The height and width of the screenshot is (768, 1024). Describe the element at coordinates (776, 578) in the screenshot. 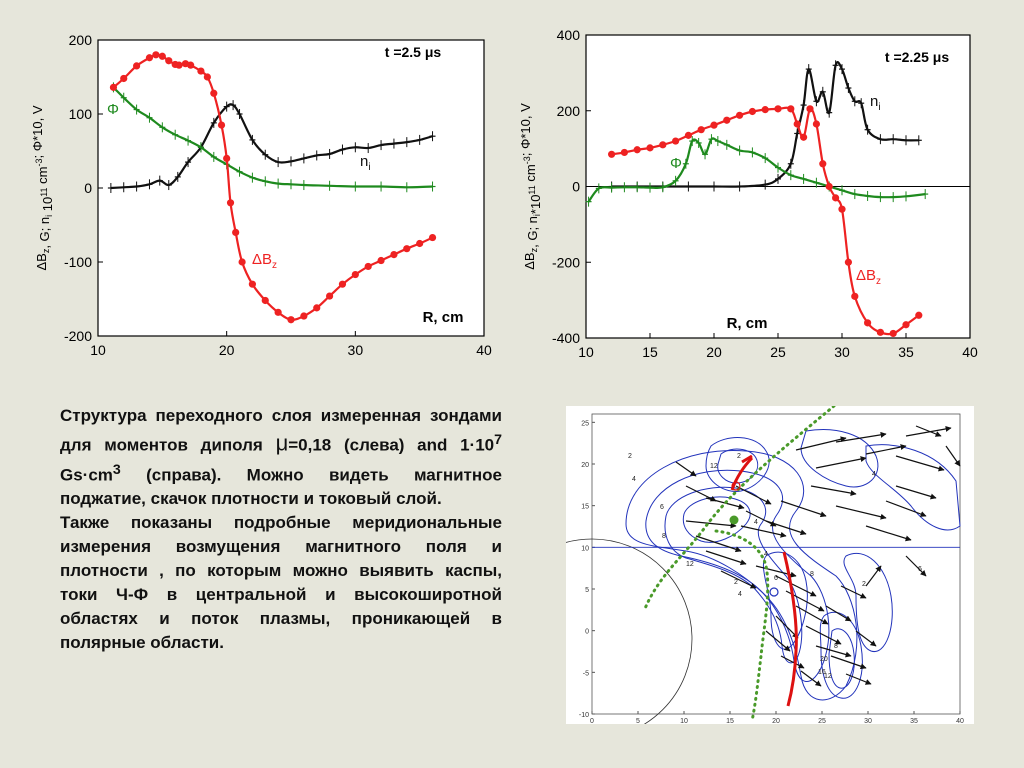

I see `contour-label: 6` at that location.